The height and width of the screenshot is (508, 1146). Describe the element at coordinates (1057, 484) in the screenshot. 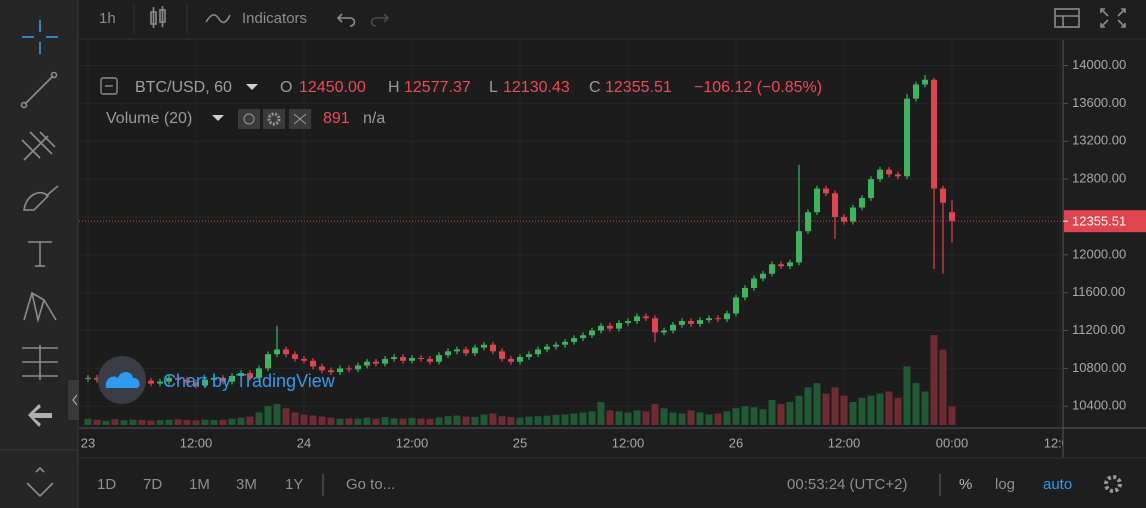

I see `auto-toggle: auto` at that location.